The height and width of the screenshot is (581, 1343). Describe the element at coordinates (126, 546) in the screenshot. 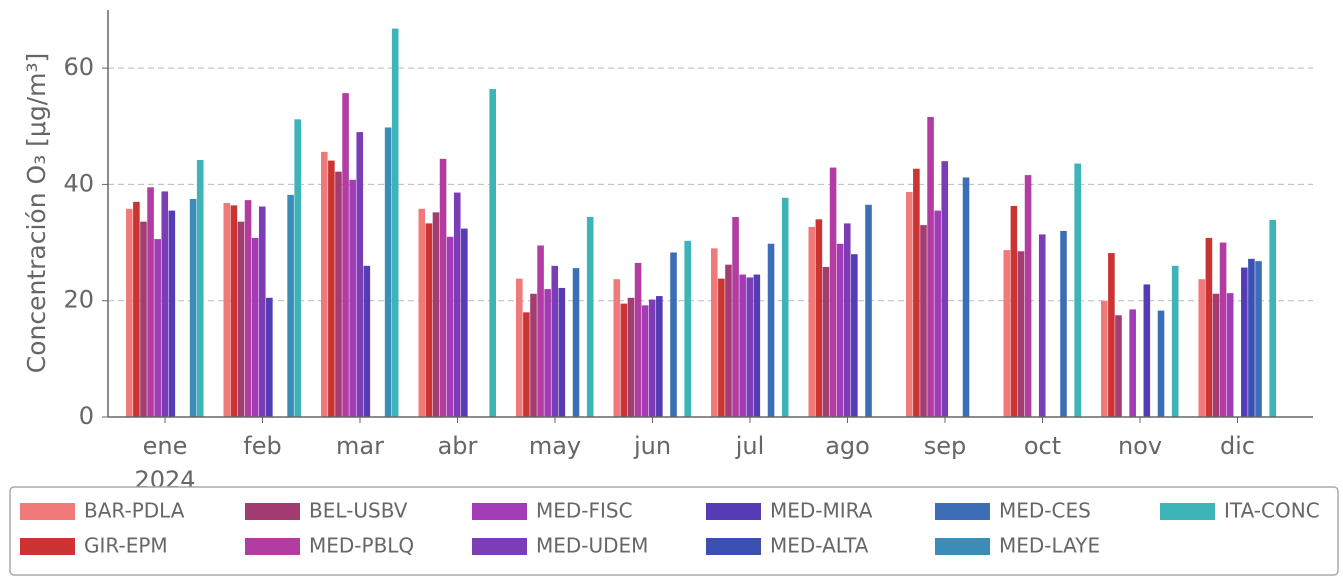

I see `legend-label: GIR-EPM` at that location.